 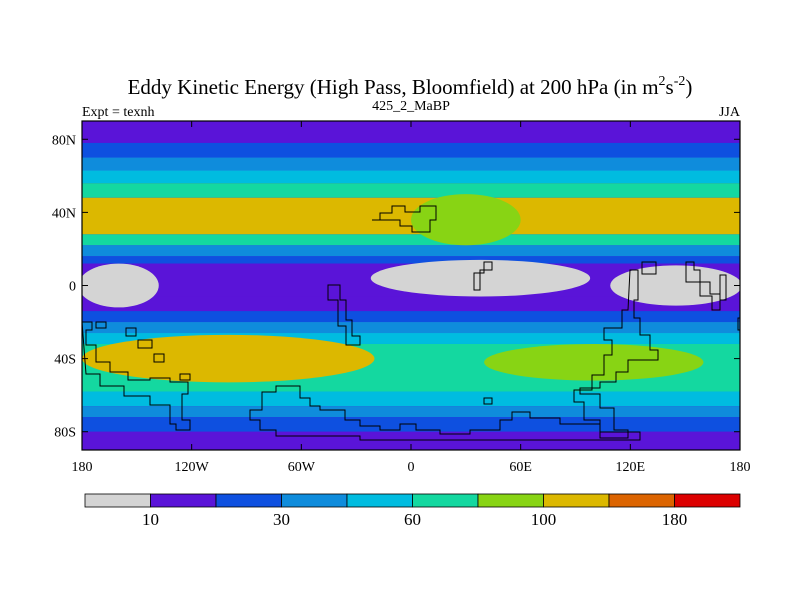 I want to click on x-tick-label-6: 180, so click(x=740, y=467).